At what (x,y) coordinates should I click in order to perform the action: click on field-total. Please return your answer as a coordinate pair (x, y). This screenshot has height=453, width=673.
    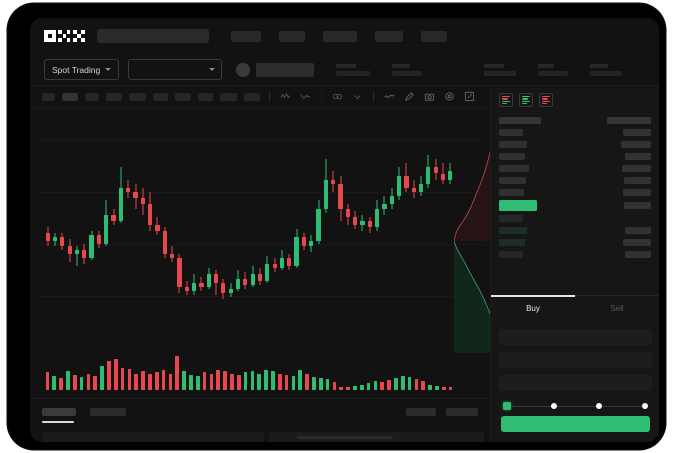
    Looking at the image, I should click on (575, 383).